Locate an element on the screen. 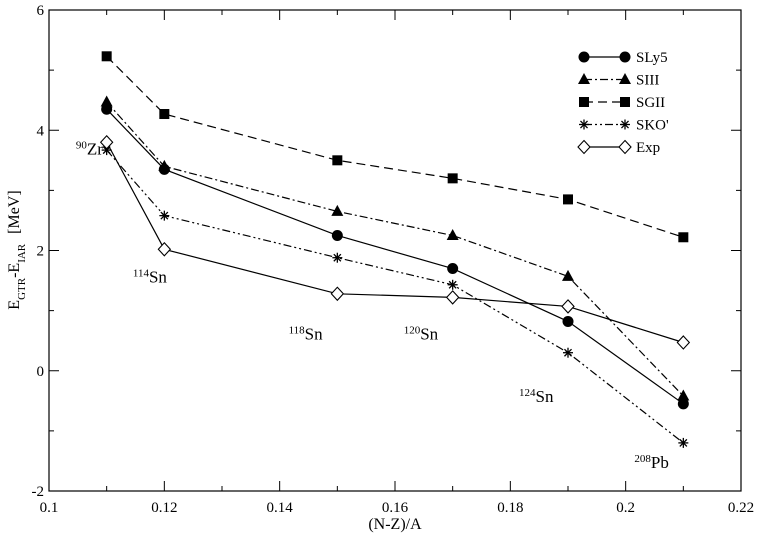  x-tick-label: 0.16 is located at coordinates (395, 508).